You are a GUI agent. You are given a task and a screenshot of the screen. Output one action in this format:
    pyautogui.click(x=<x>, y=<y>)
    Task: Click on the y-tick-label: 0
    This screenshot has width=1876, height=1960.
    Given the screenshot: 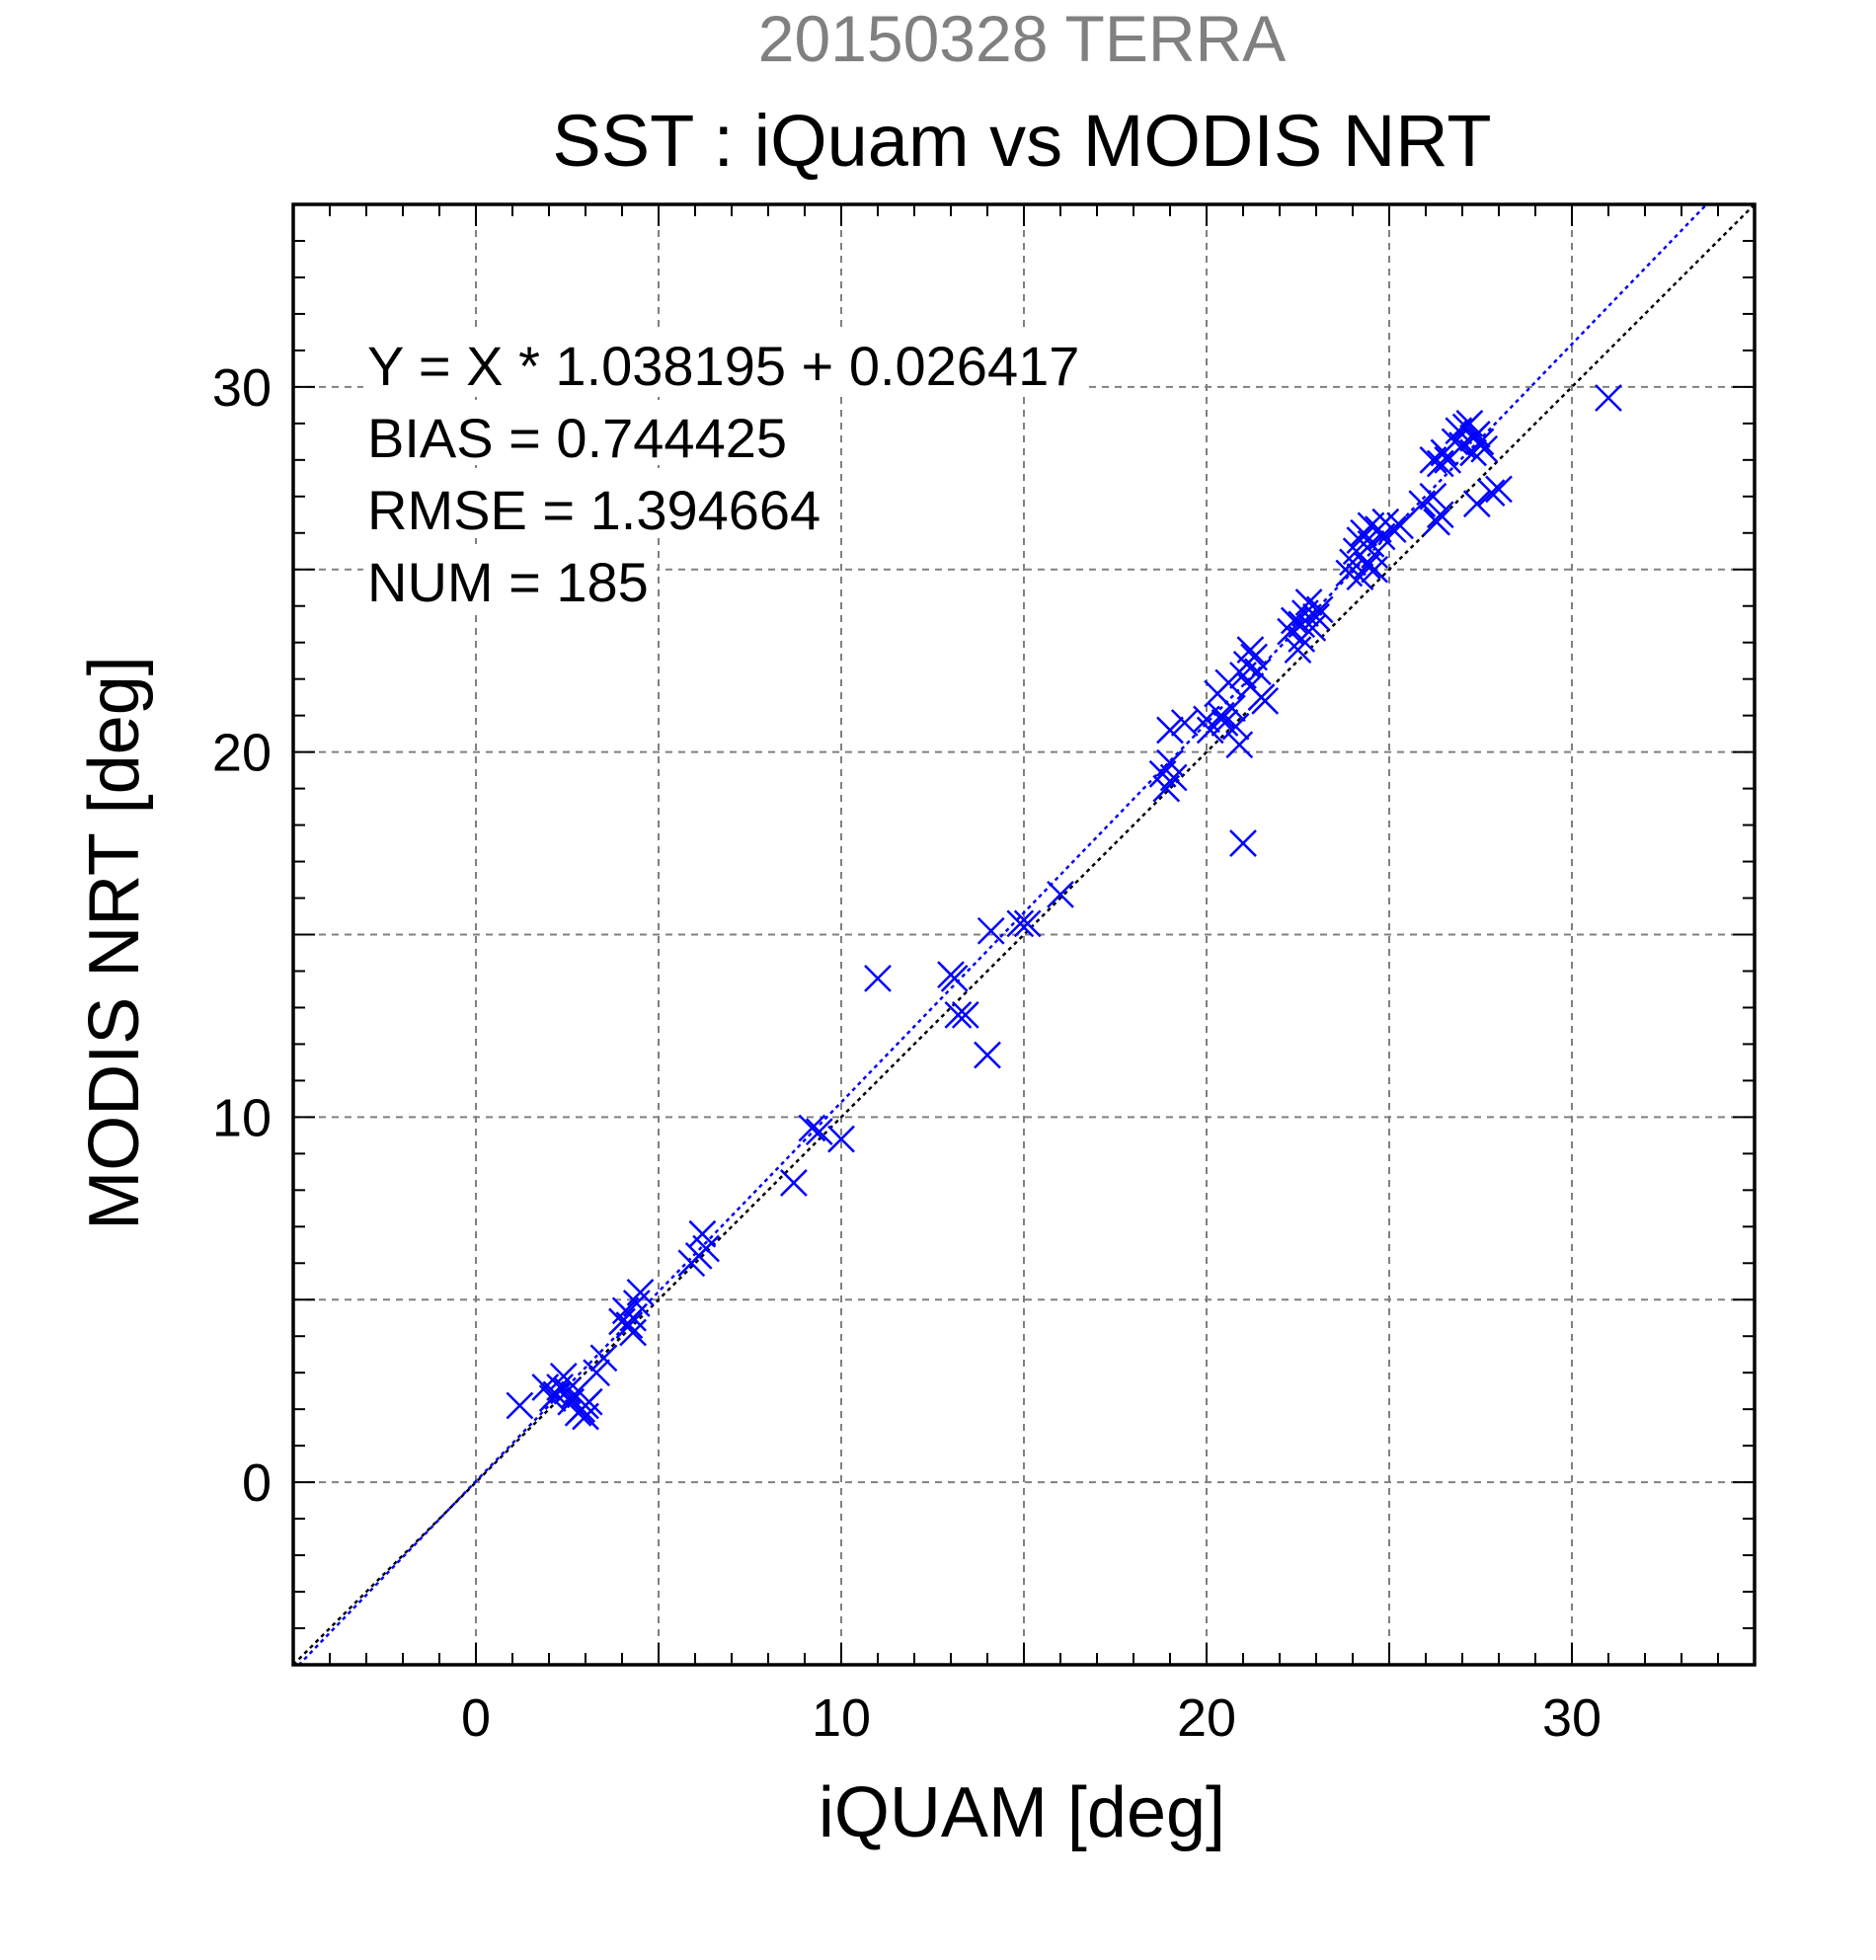 What is the action you would take?
    pyautogui.click(x=257, y=1483)
    